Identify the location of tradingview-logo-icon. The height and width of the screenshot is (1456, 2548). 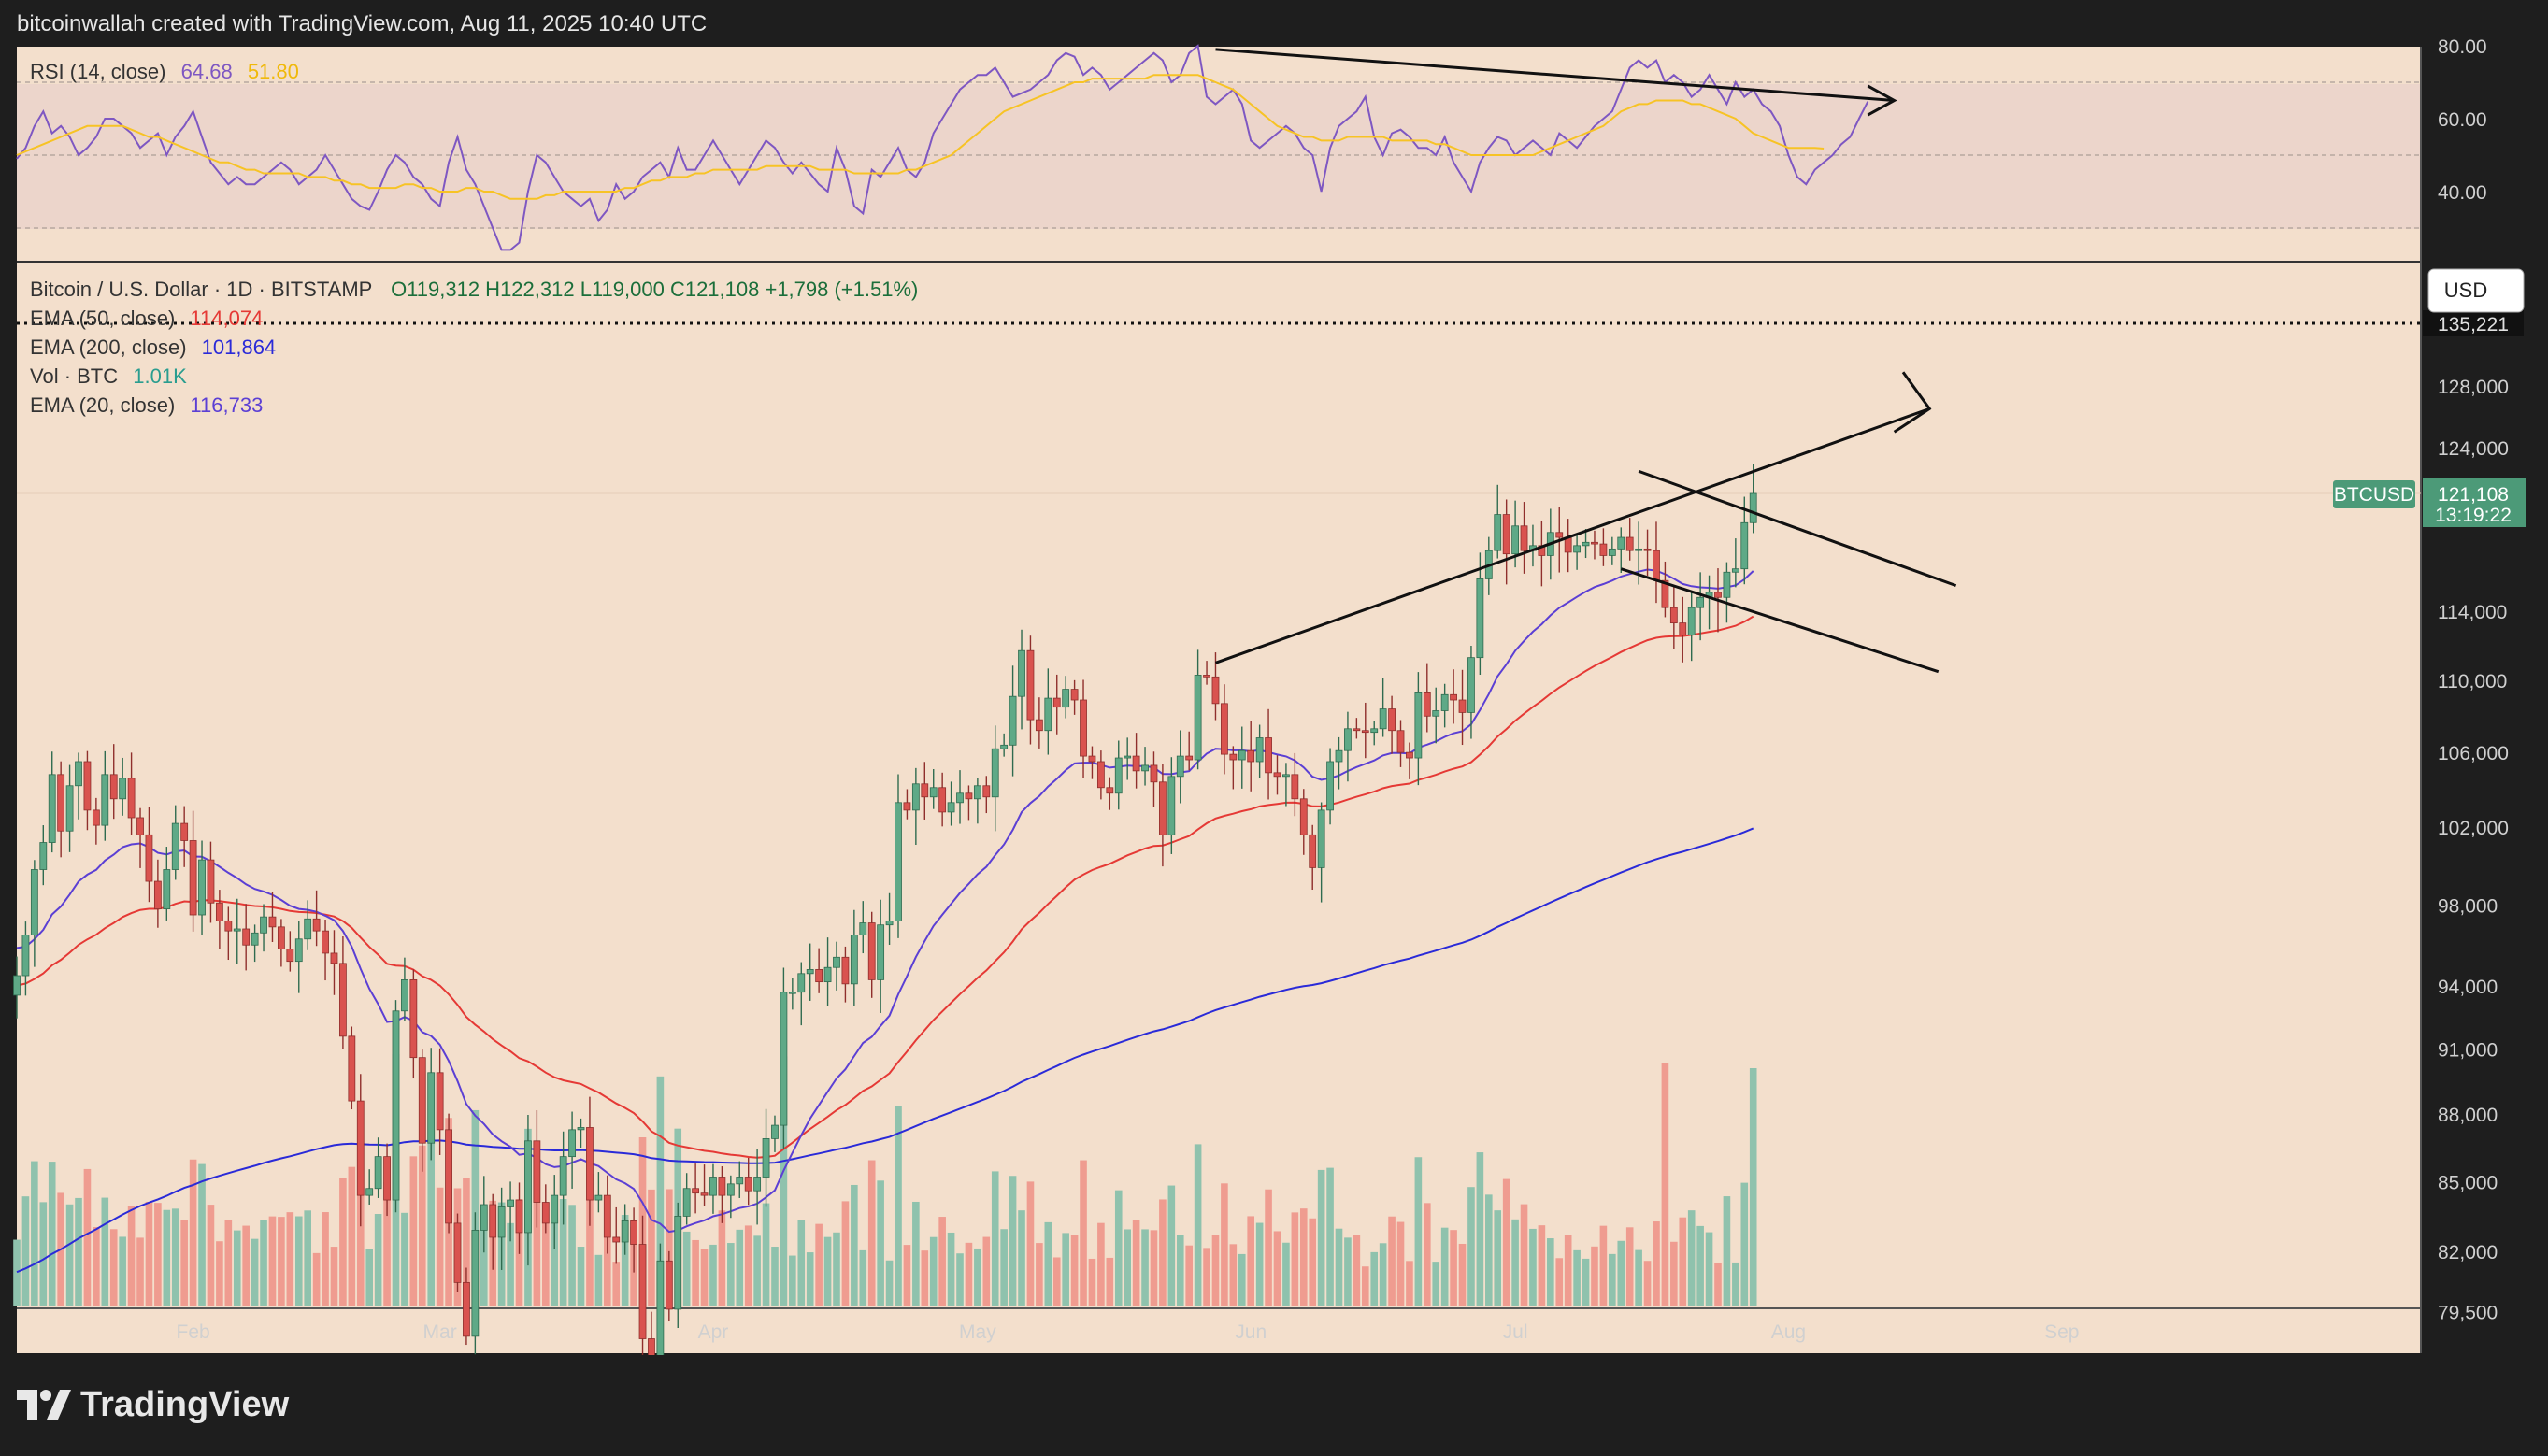
(44, 1405).